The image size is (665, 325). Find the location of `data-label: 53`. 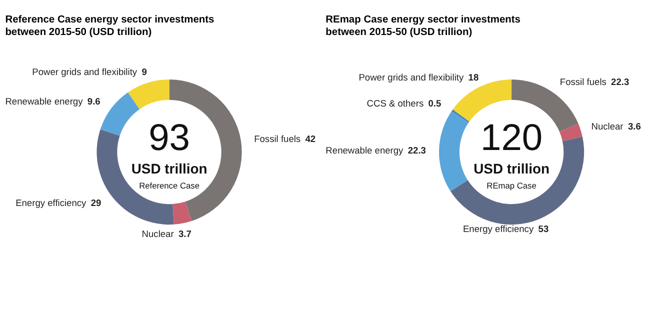

data-label: 53 is located at coordinates (543, 229).